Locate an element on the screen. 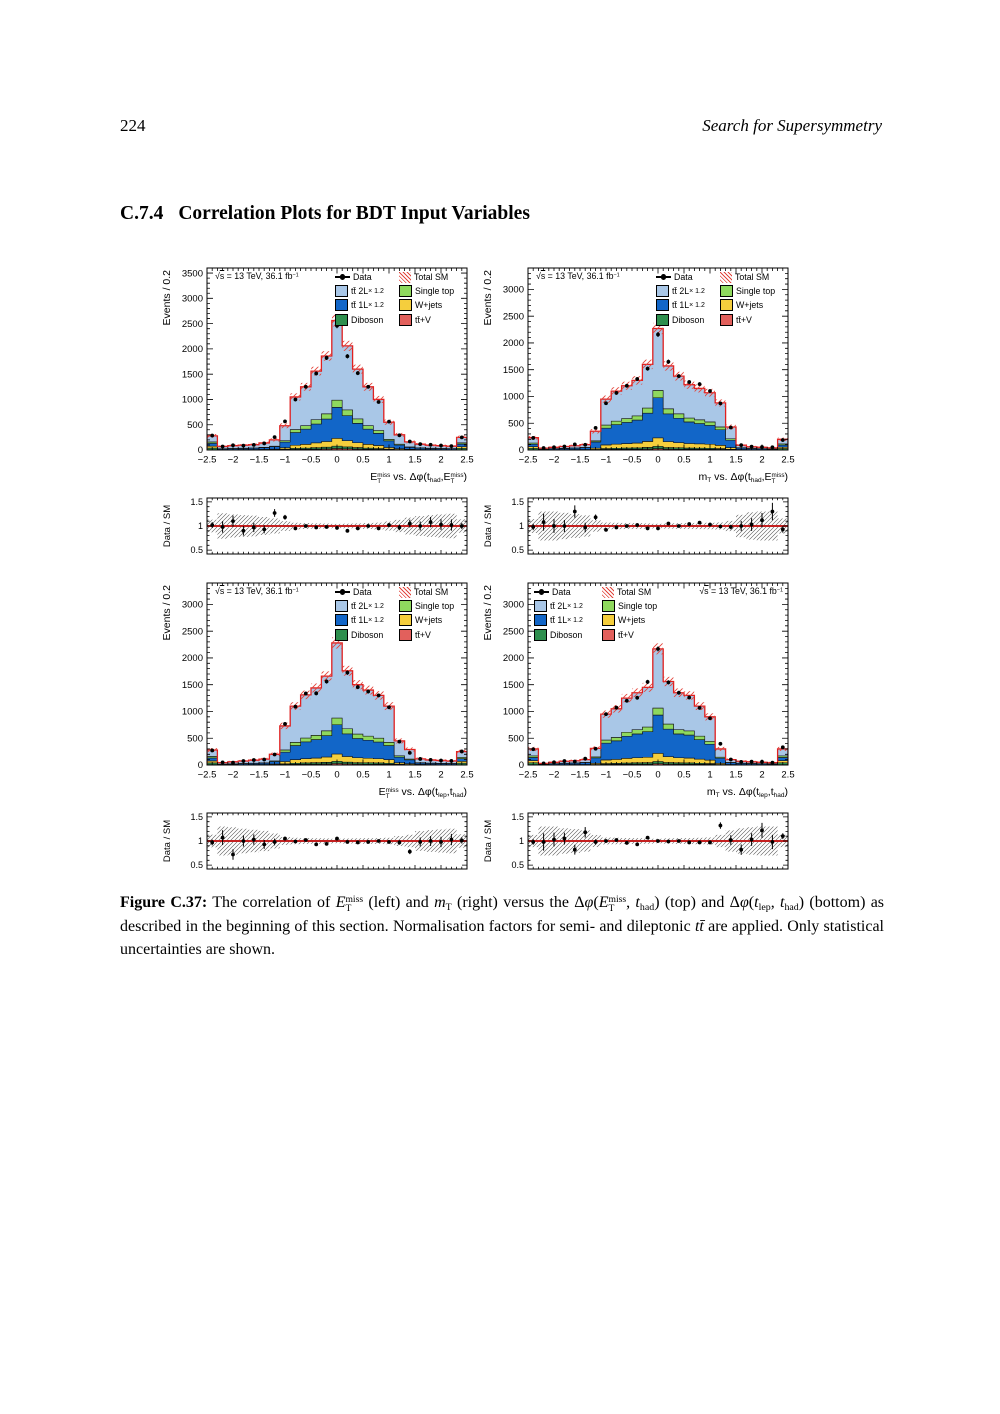 This screenshot has width=1000, height=1414. legend-item-tt-2l: tt̄ 2L × 1.2 is located at coordinates (680, 291).